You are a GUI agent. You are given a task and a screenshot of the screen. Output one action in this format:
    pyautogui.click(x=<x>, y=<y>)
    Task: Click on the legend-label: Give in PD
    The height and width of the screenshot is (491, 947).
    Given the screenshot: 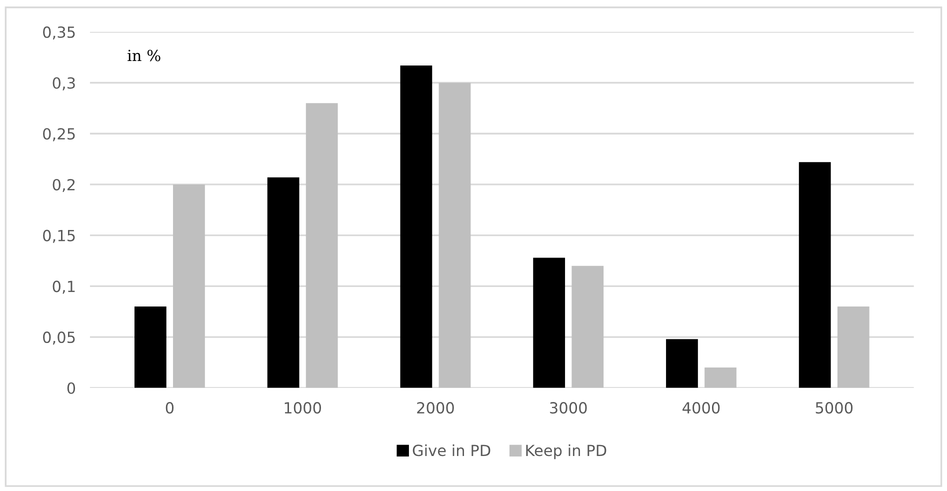 What is the action you would take?
    pyautogui.click(x=451, y=450)
    